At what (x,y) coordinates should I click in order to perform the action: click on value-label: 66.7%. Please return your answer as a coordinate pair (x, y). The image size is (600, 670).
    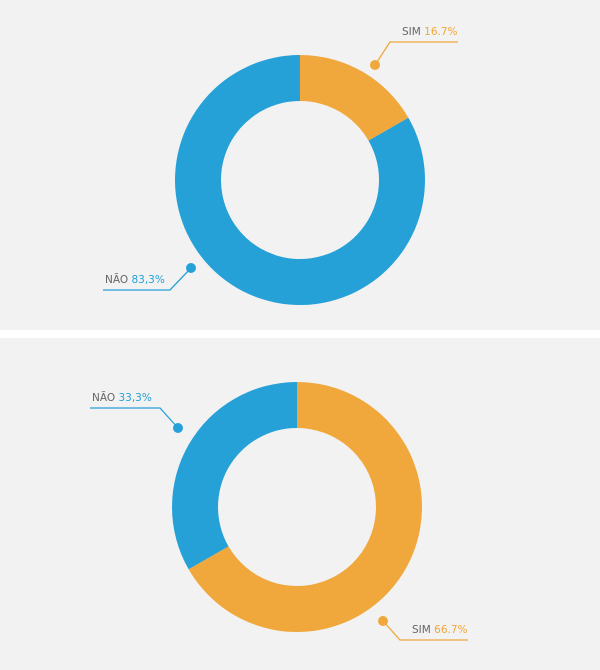
    Looking at the image, I should click on (450, 630).